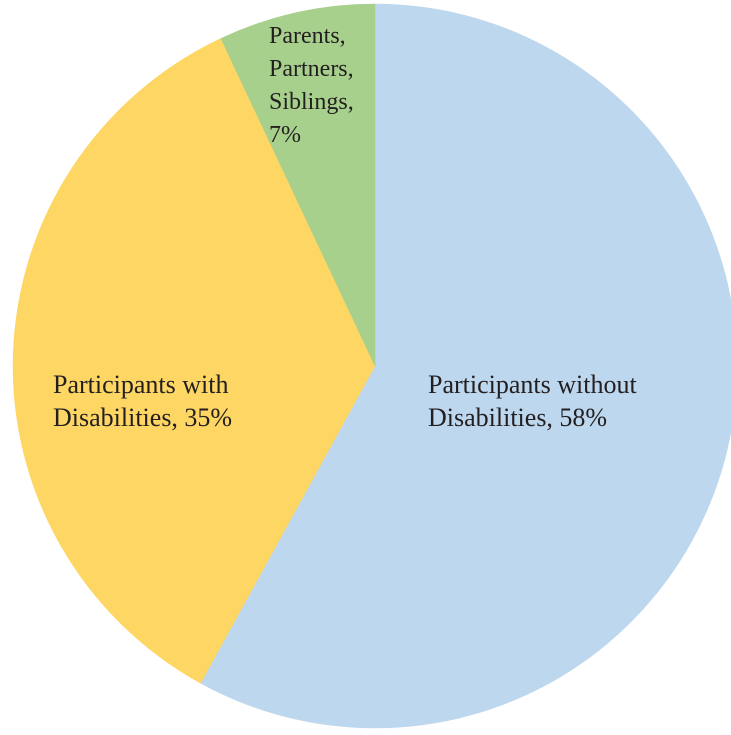 This screenshot has height=735, width=731. Describe the element at coordinates (307, 36) in the screenshot. I see `slice-label-line: Parents,` at that location.